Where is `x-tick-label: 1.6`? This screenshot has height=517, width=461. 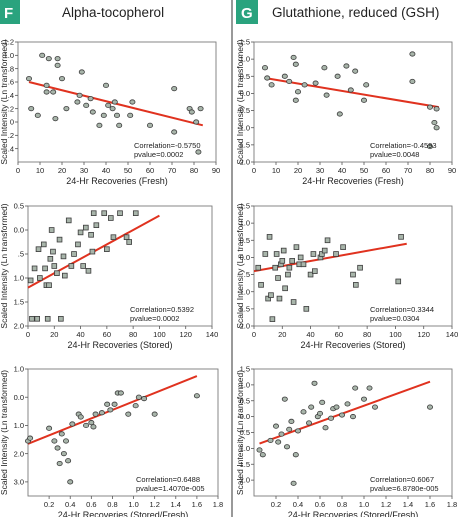
x-tick-label: 1.6 is located at coordinates (197, 504).